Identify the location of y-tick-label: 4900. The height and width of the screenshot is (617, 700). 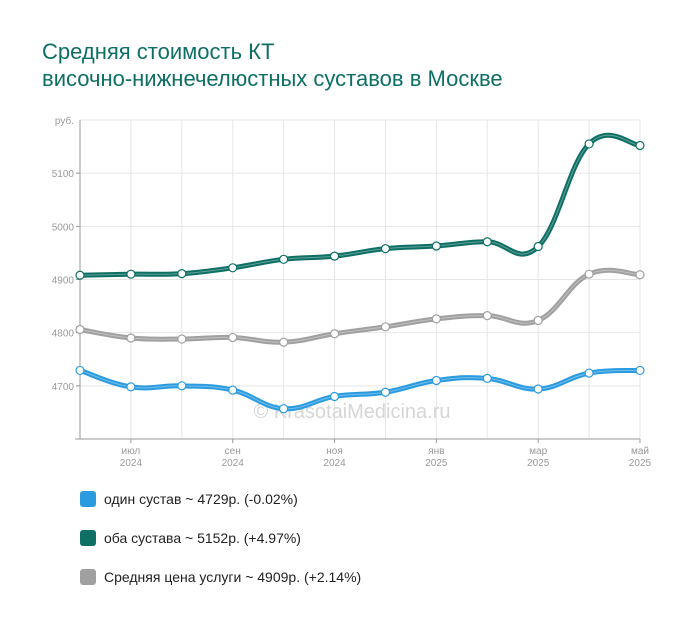
(63, 281).